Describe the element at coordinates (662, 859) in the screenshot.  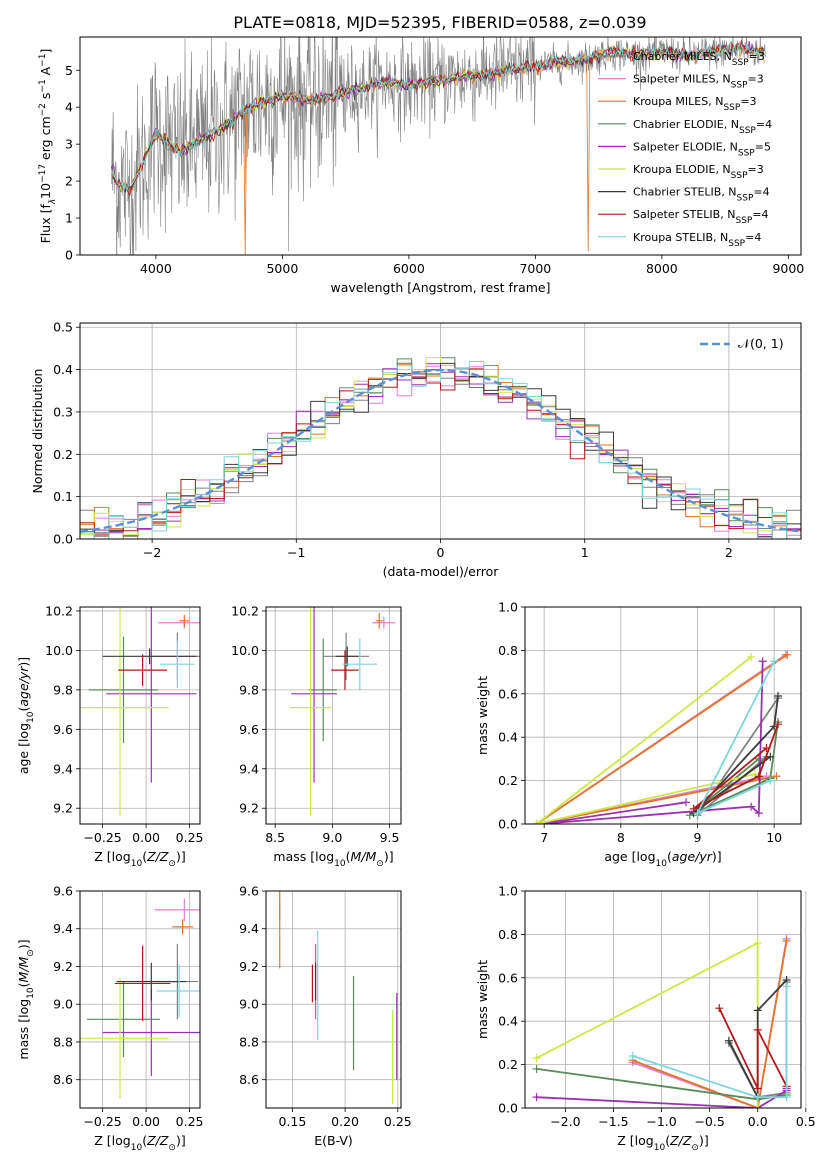
I see `weight_vs_age-xlabel: age [log10(age/yr)]` at that location.